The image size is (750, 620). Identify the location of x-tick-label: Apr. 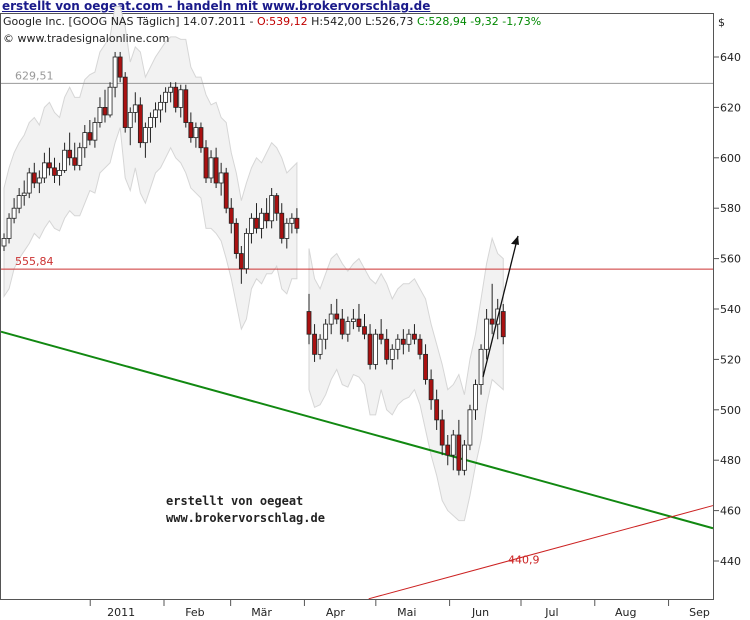
(336, 612).